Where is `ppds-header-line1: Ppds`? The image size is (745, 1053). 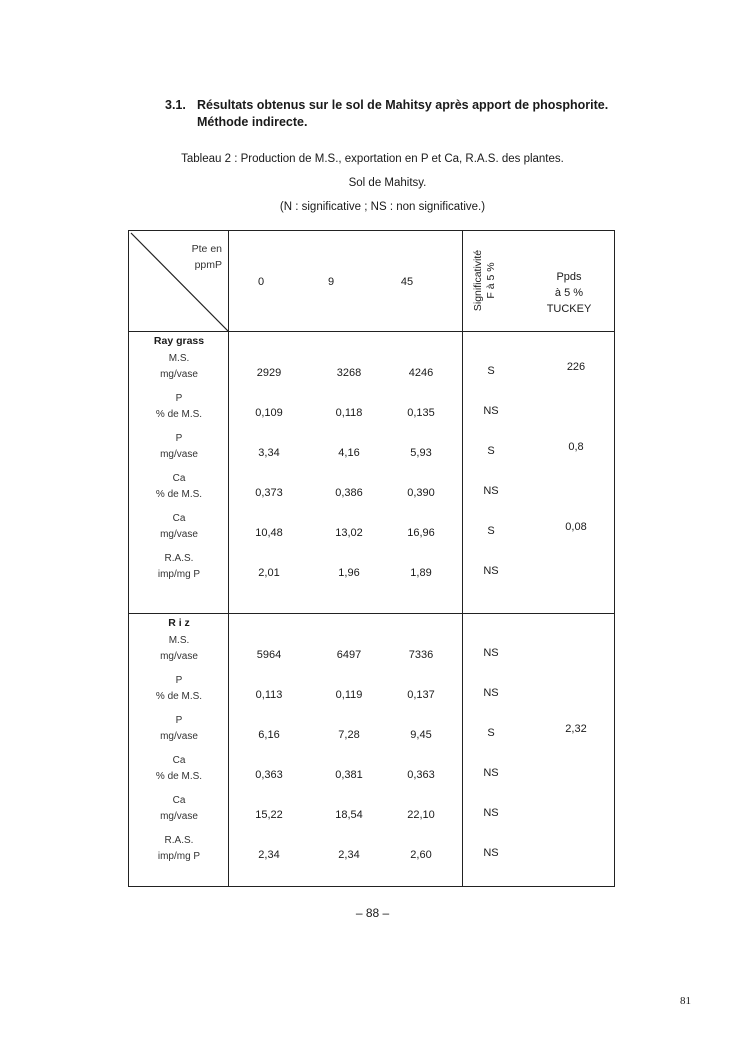
ppds-header-line1: Ppds is located at coordinates (569, 277).